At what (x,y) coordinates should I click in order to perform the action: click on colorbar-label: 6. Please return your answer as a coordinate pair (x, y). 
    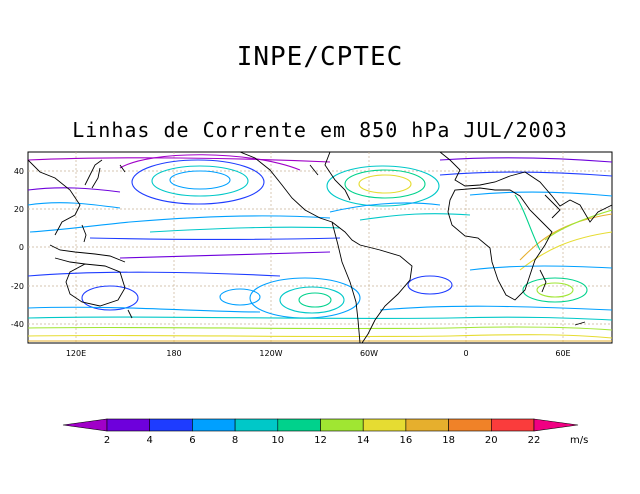
    Looking at the image, I should click on (192, 440).